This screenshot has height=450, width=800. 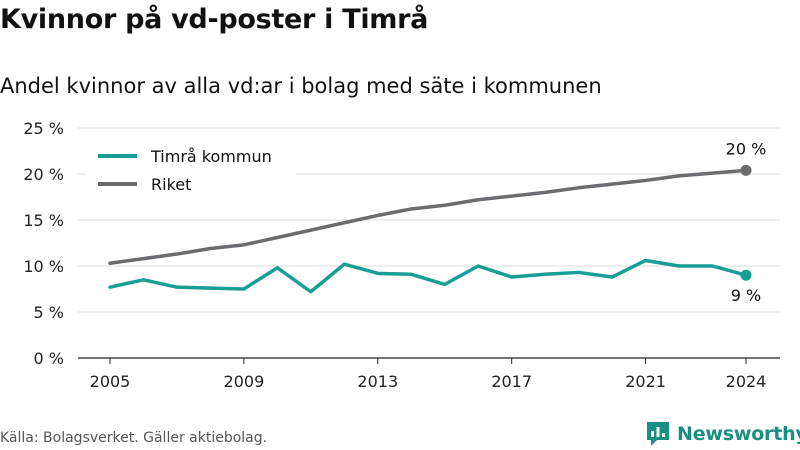 What do you see at coordinates (211, 156) in the screenshot?
I see `legend-label: Timrå kommun` at bounding box center [211, 156].